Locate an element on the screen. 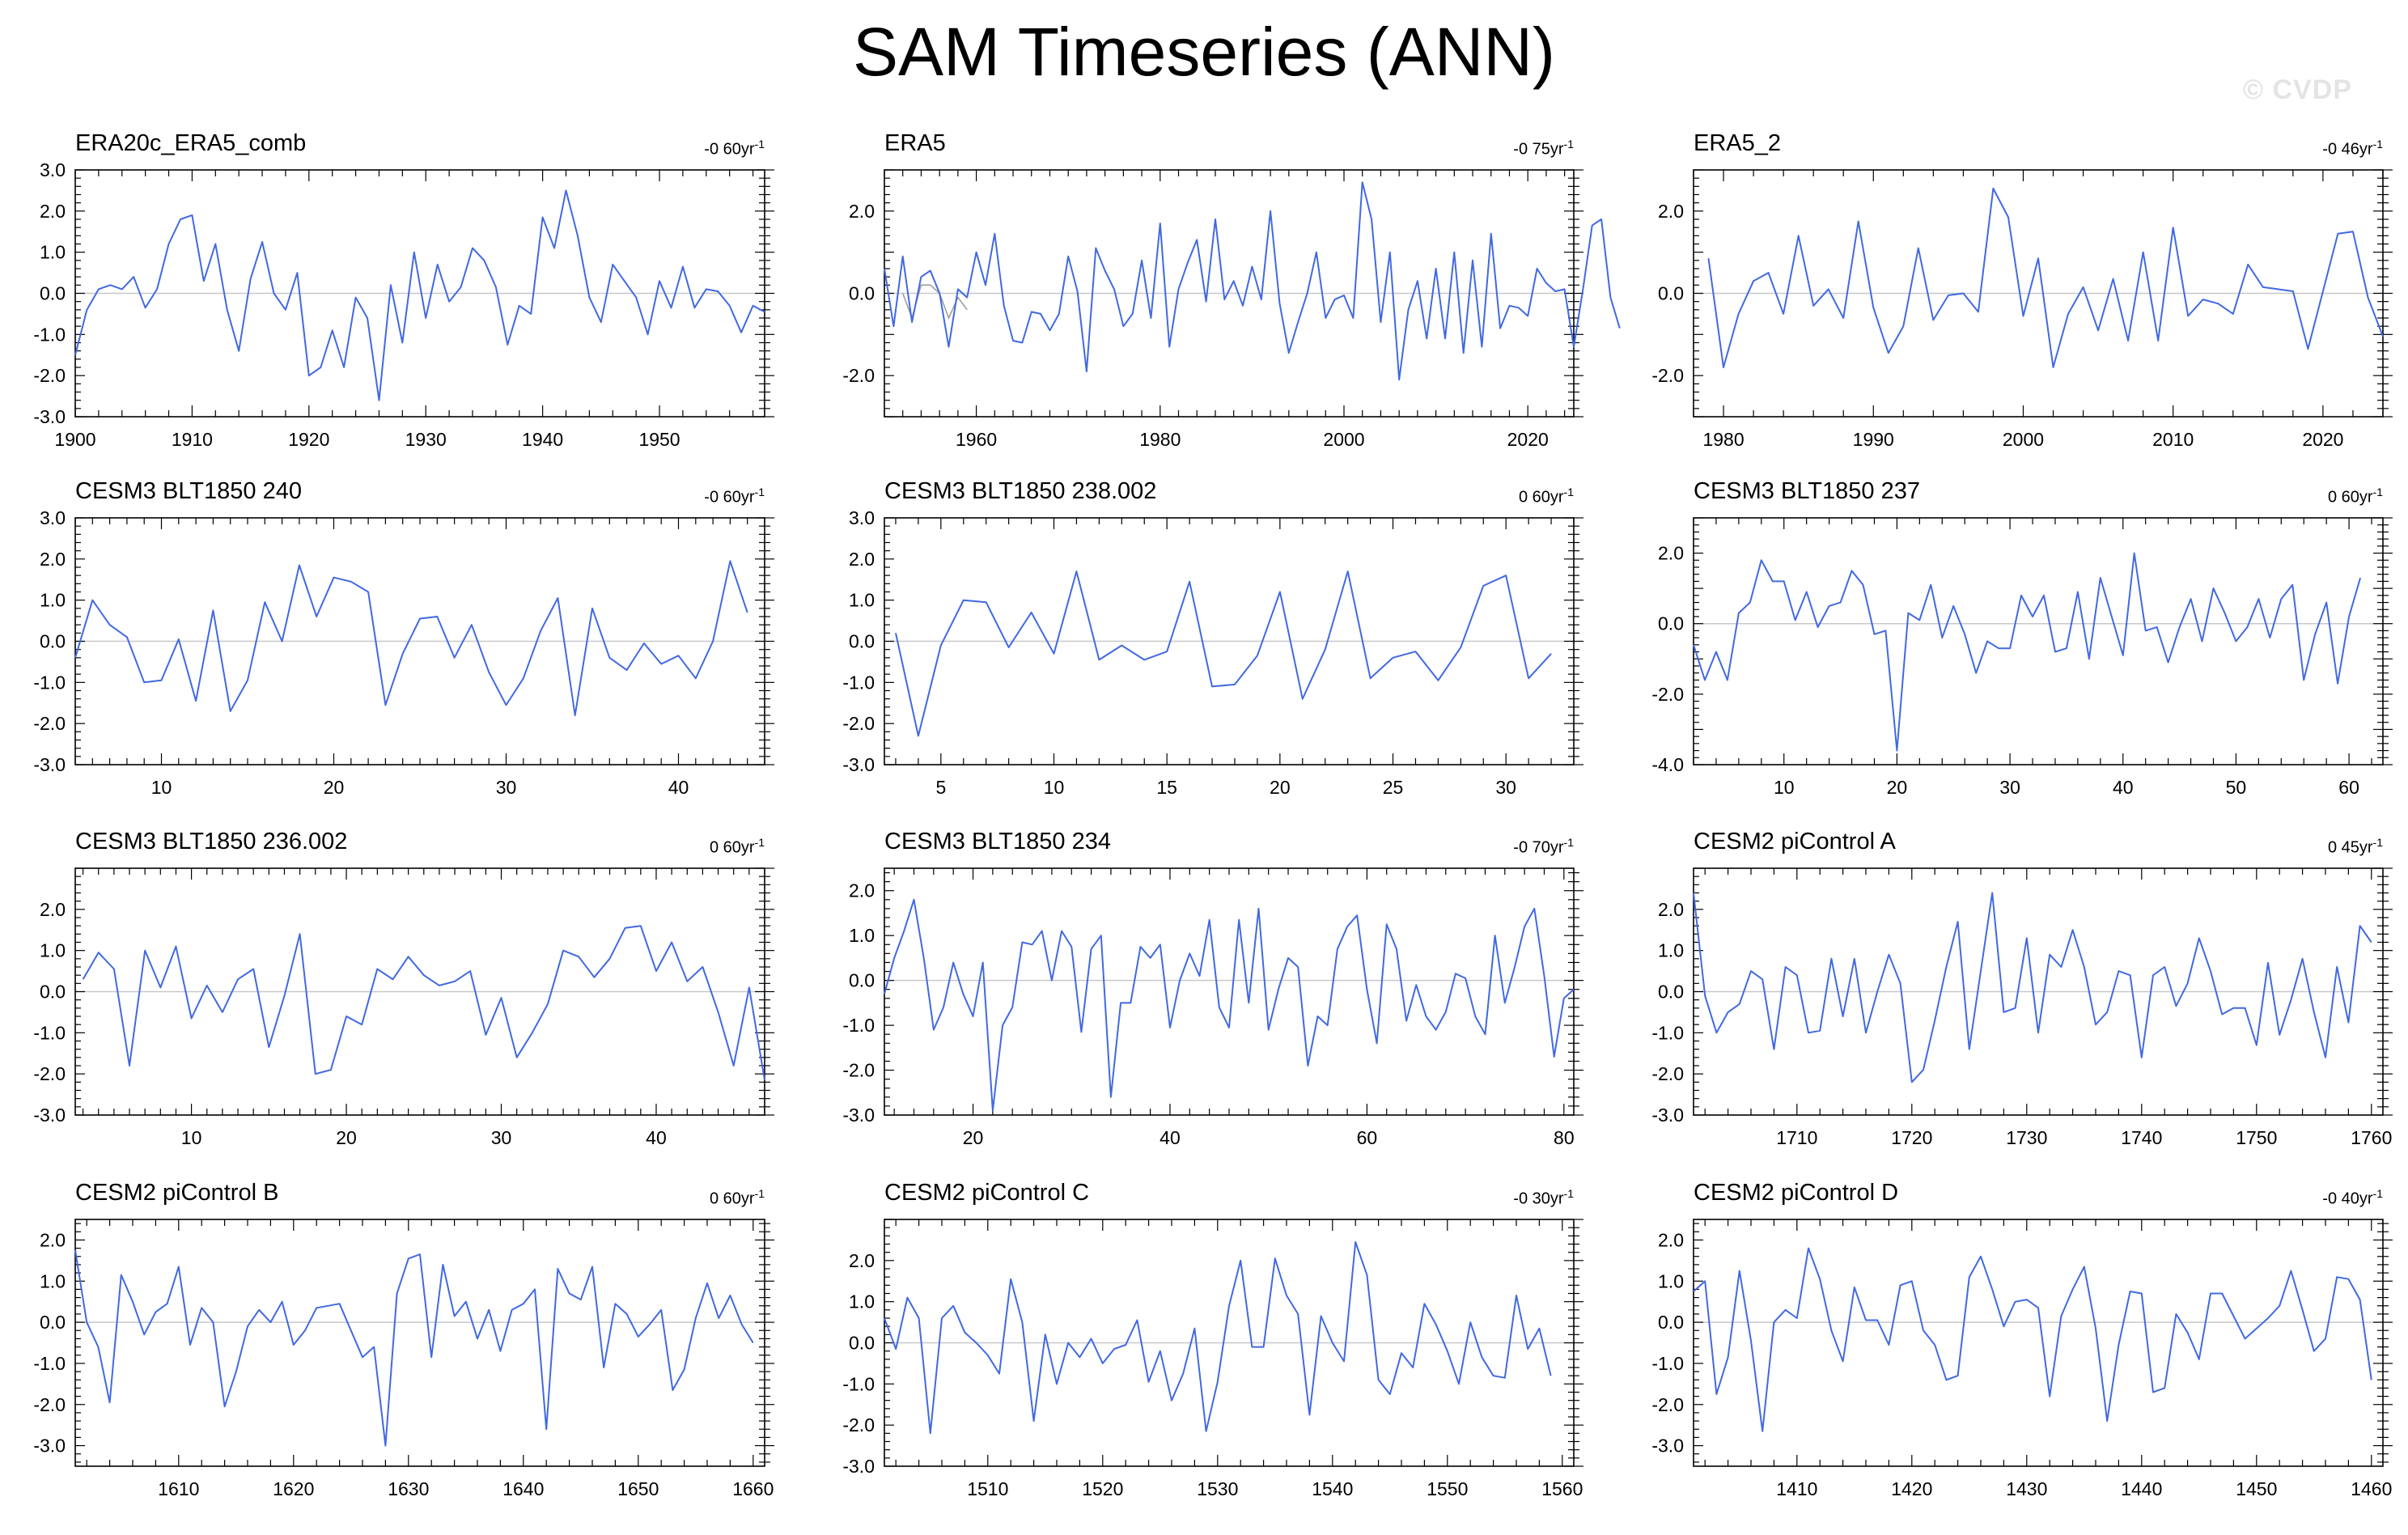  trend-value: -0 70yr is located at coordinates (1538, 847).